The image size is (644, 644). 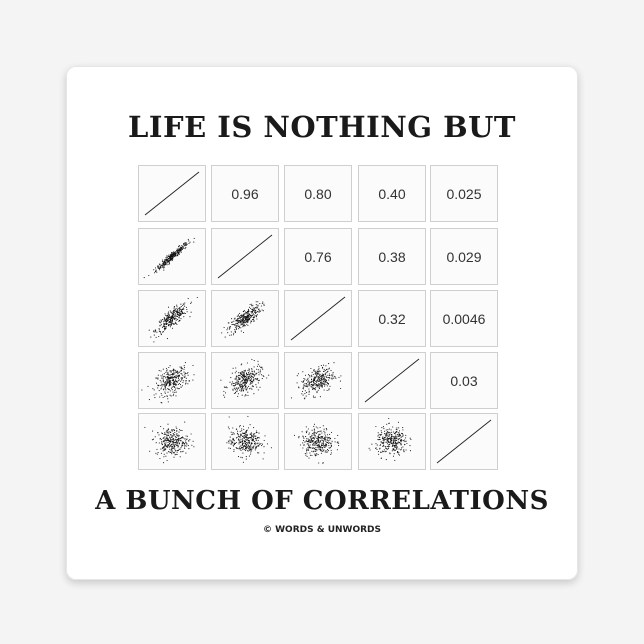 What do you see at coordinates (464, 380) in the screenshot?
I see `correlation-cell: 0.03` at bounding box center [464, 380].